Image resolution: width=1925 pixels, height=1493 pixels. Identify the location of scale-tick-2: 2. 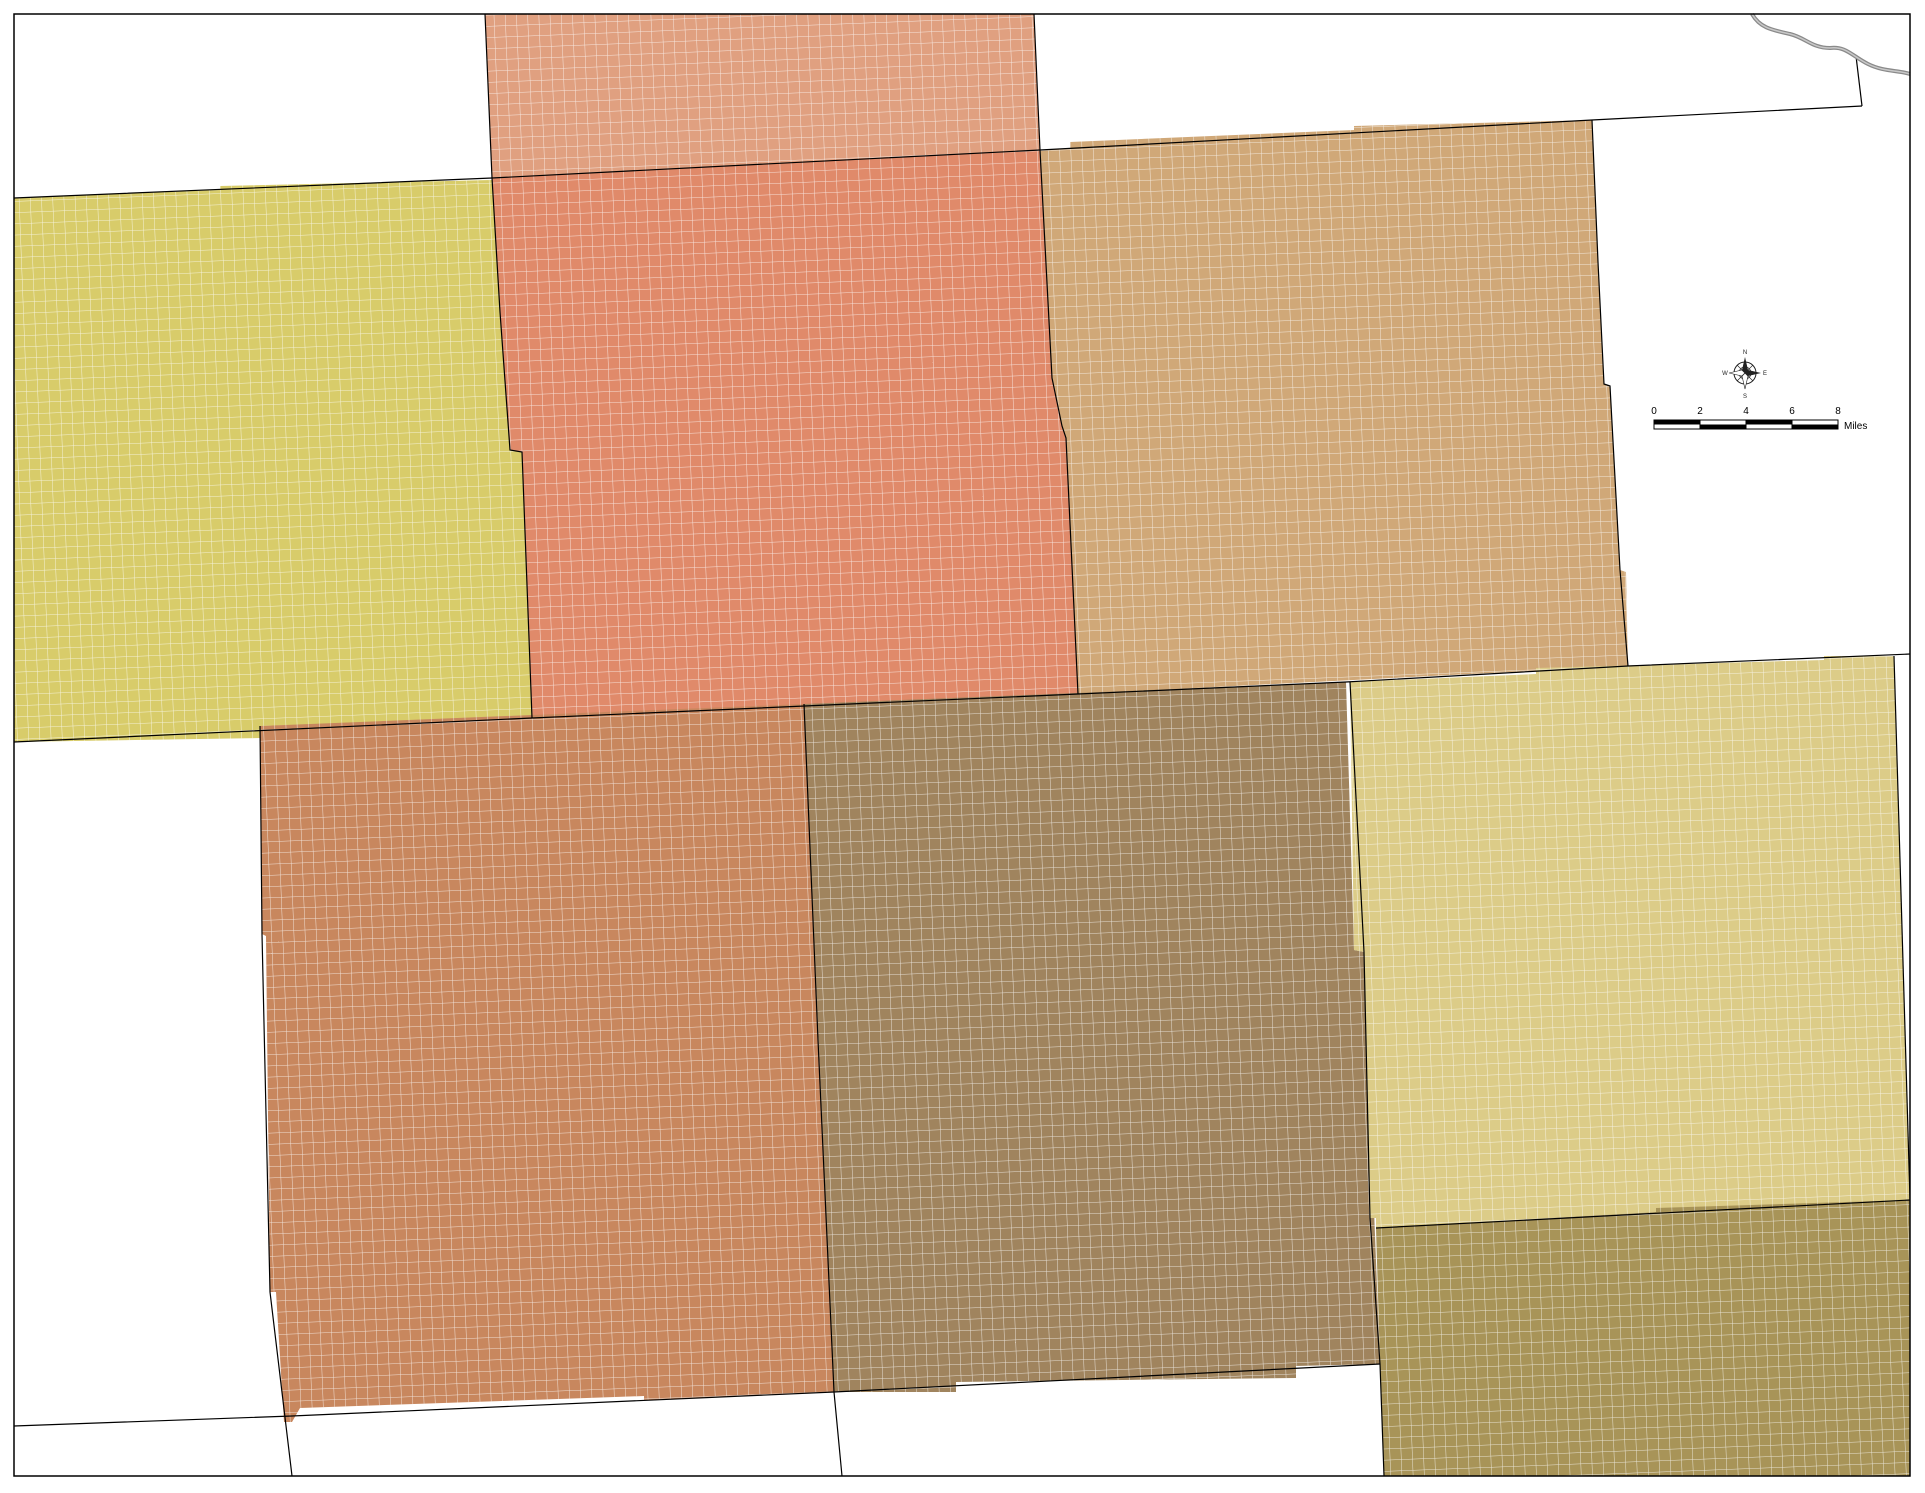
(1700, 411).